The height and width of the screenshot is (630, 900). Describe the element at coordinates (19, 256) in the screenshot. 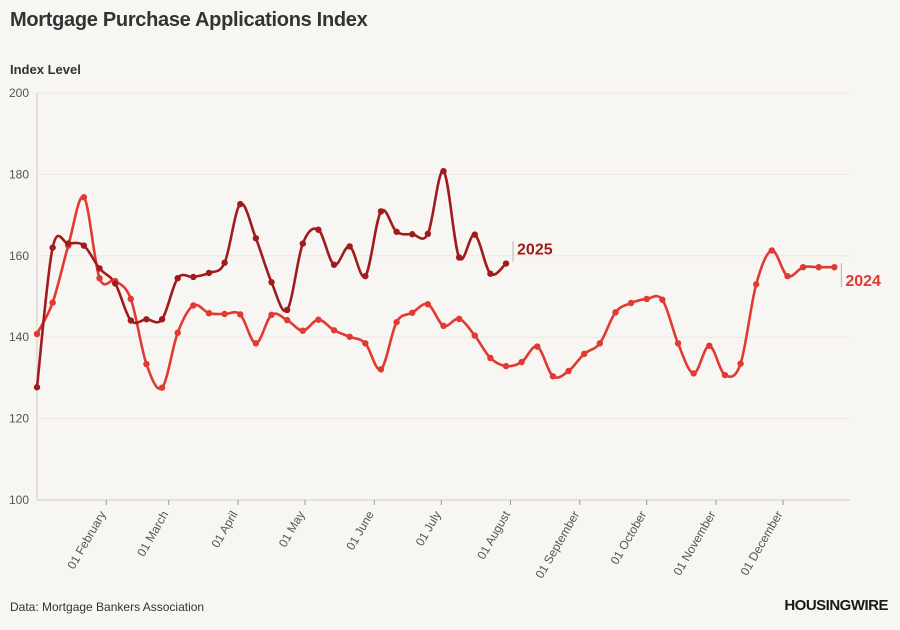

I see `y-tick-label: 160` at that location.